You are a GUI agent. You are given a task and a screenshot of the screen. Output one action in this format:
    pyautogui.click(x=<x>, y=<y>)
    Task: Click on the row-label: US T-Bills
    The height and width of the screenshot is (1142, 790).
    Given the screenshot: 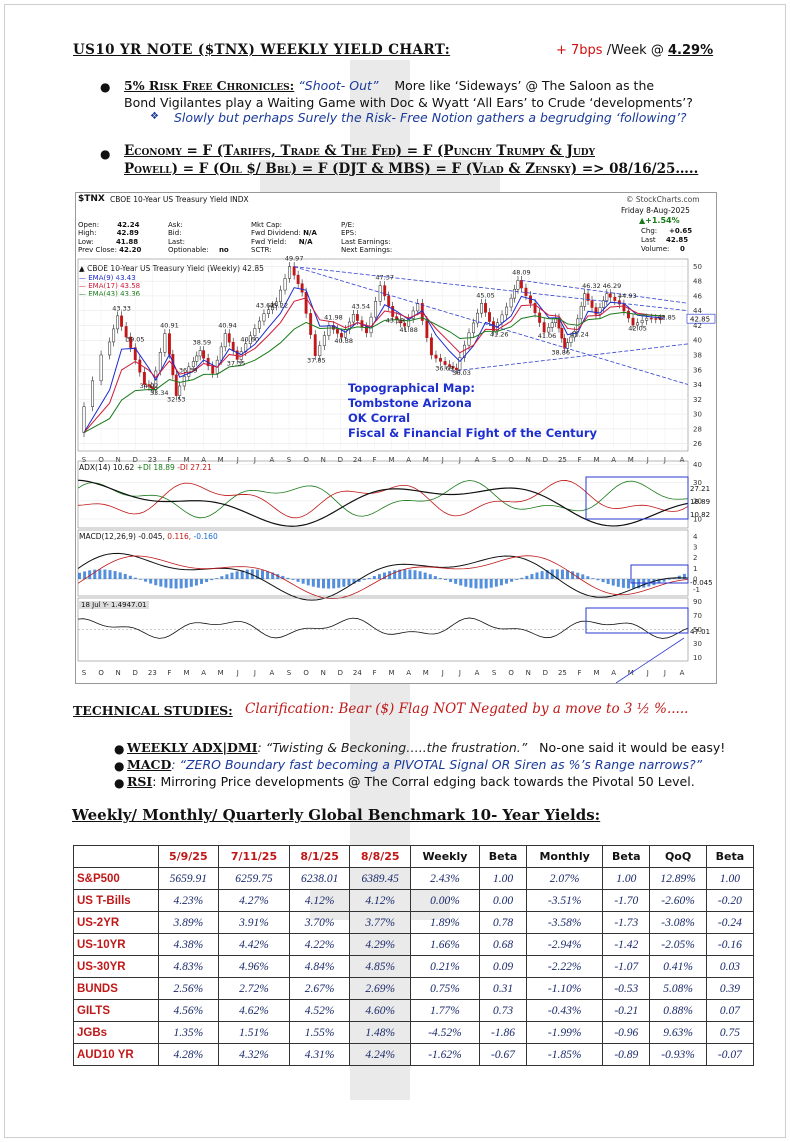 What is the action you would take?
    pyautogui.click(x=116, y=900)
    